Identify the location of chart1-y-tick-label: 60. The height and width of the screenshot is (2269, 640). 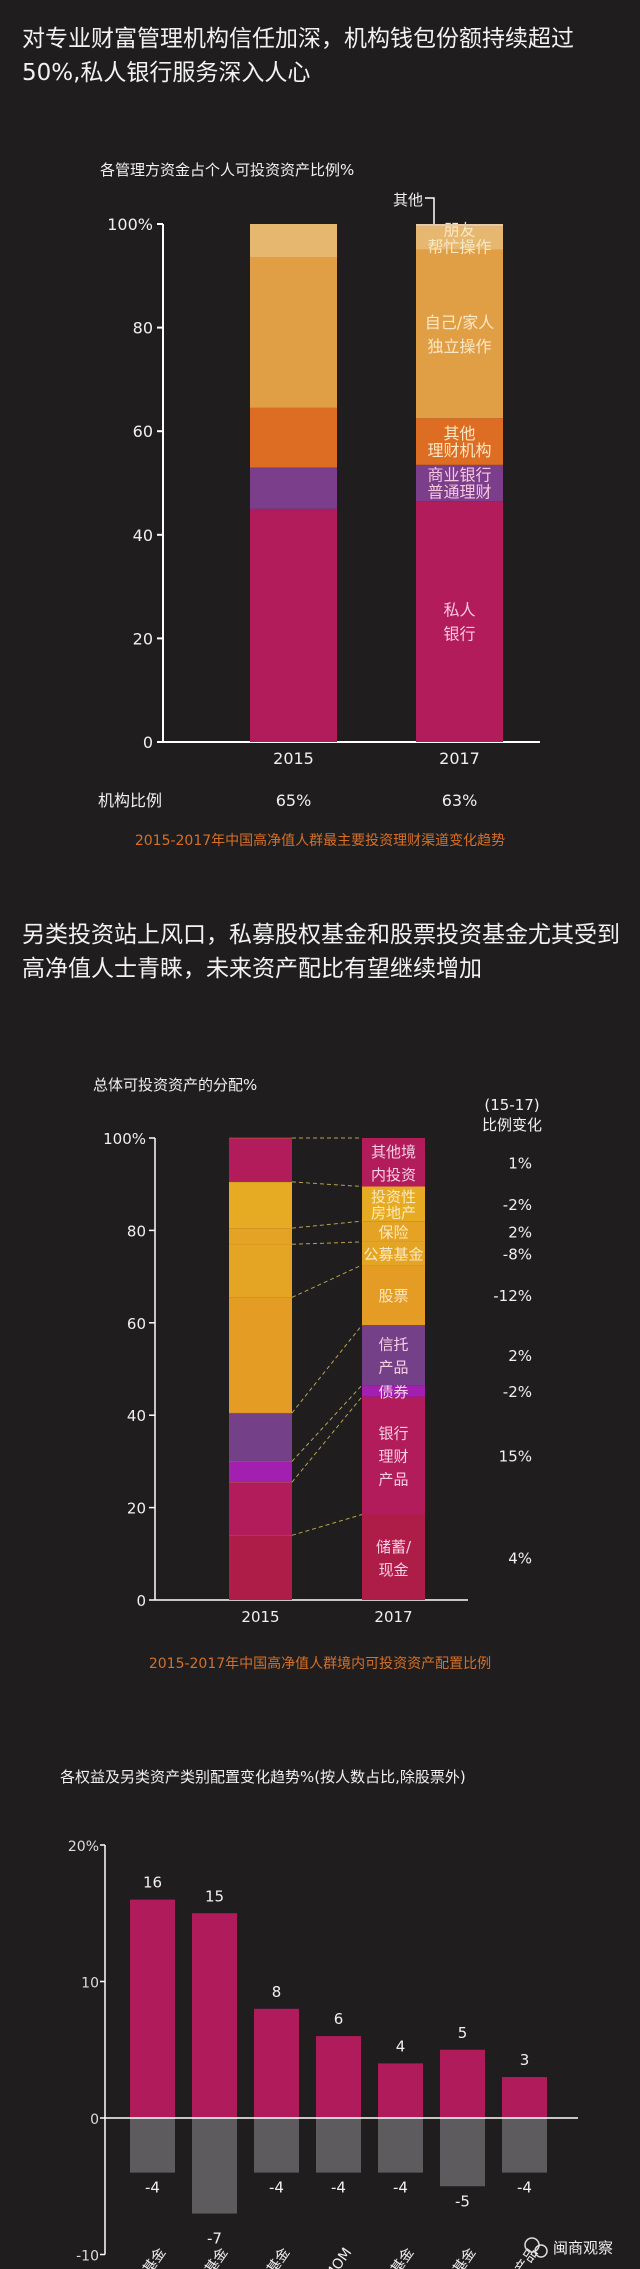
(143, 431).